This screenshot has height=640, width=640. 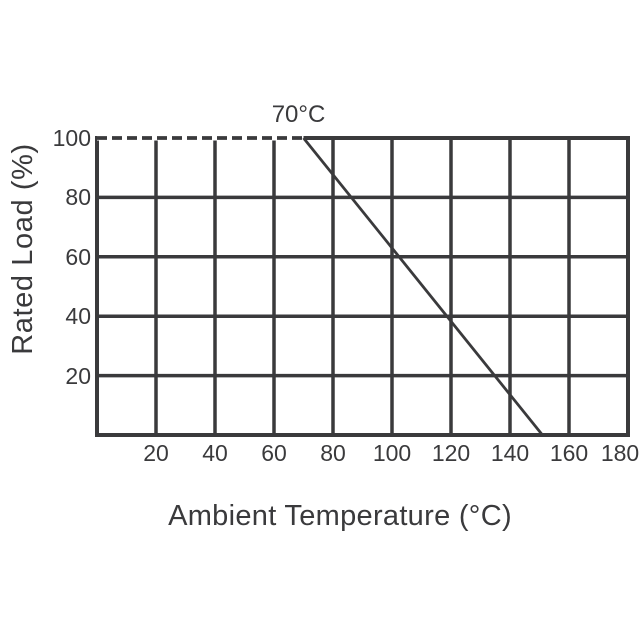 I want to click on y-tick-label: 100, so click(x=71, y=138).